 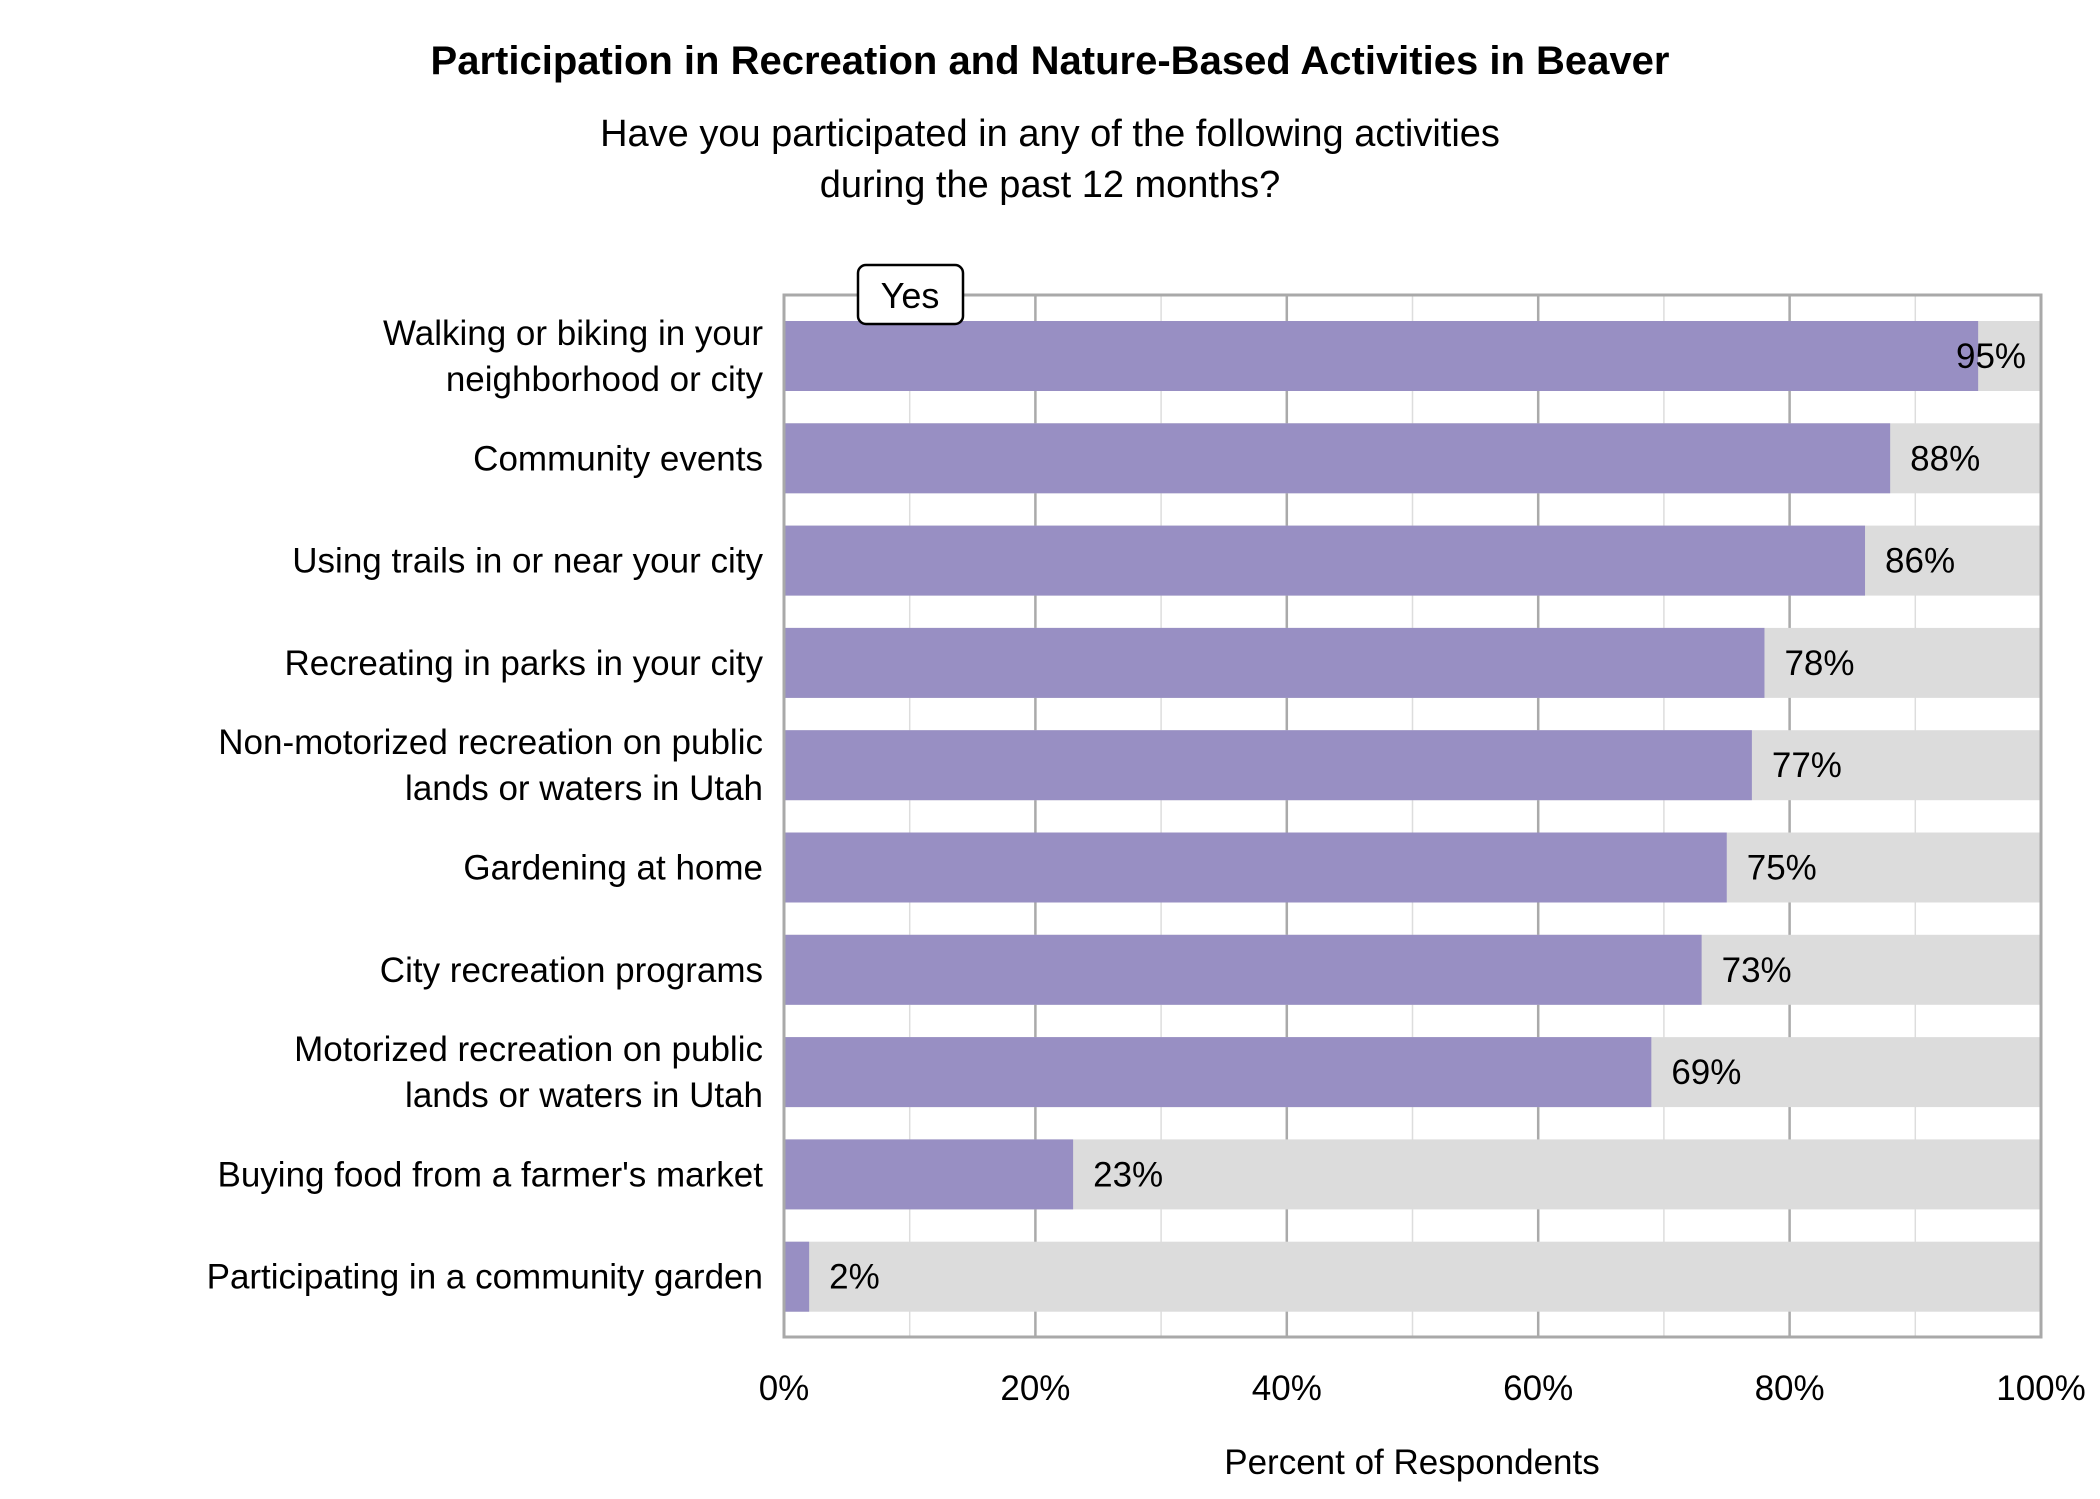 What do you see at coordinates (1757, 970) in the screenshot?
I see `data-label: 73%` at bounding box center [1757, 970].